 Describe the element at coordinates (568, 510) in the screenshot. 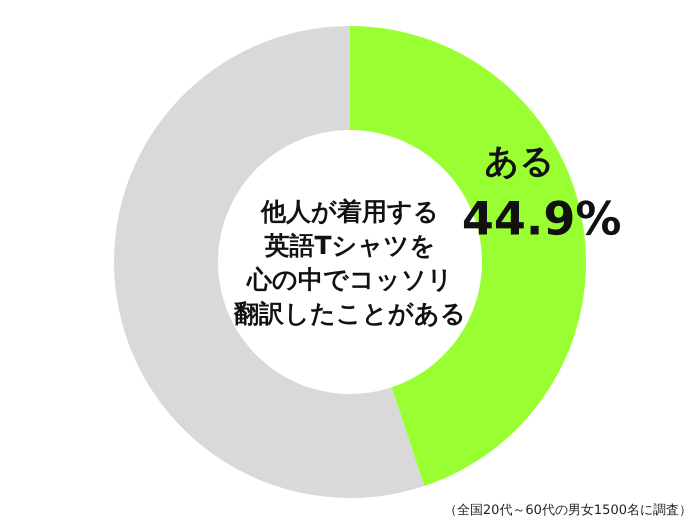

I see `text: （全国20代～60代の男女1500名に調査）` at that location.